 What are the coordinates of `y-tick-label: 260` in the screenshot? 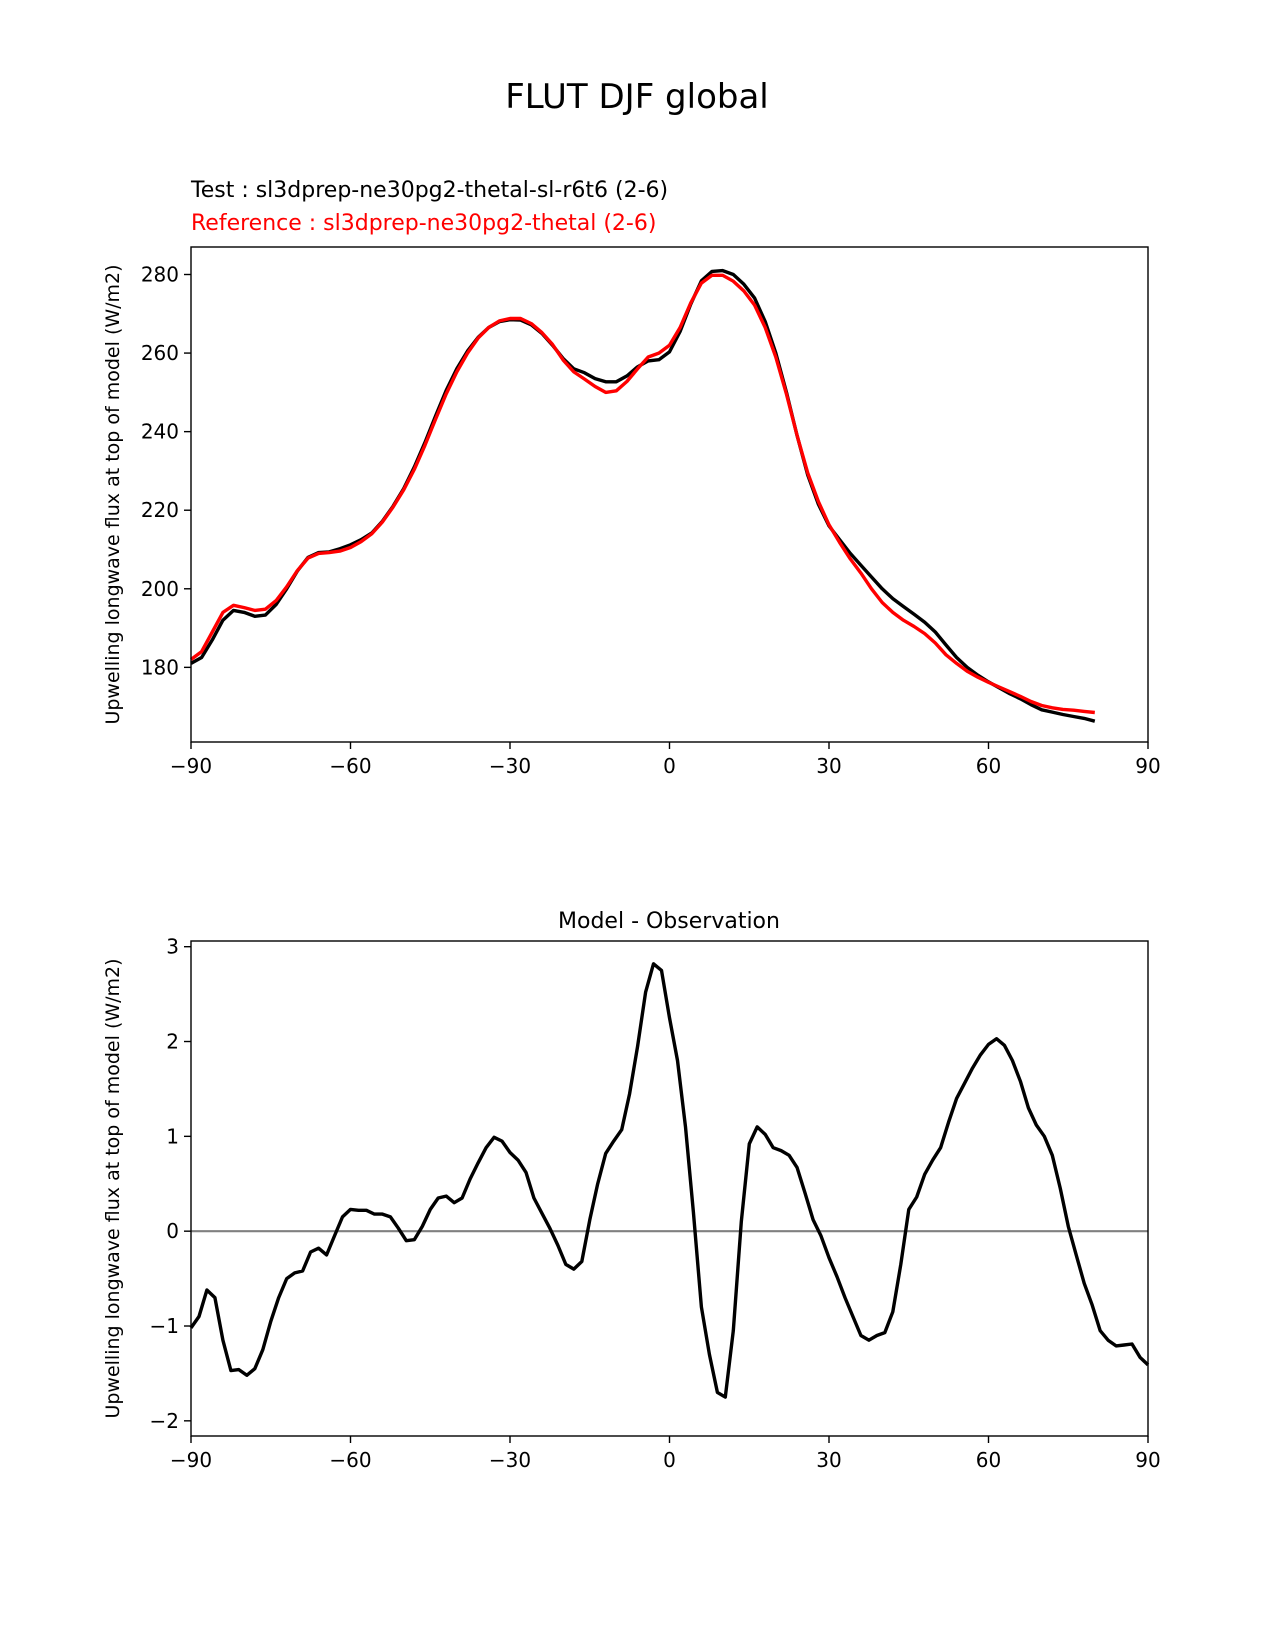 It's located at (160, 353).